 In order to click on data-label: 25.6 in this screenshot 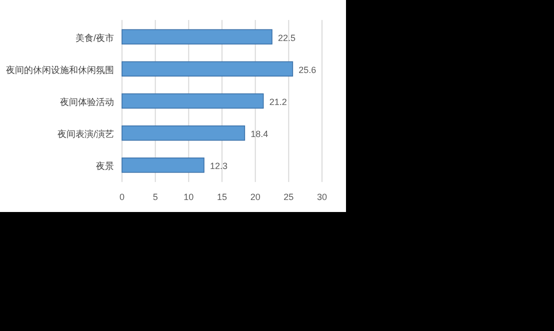, I will do `click(307, 69)`.